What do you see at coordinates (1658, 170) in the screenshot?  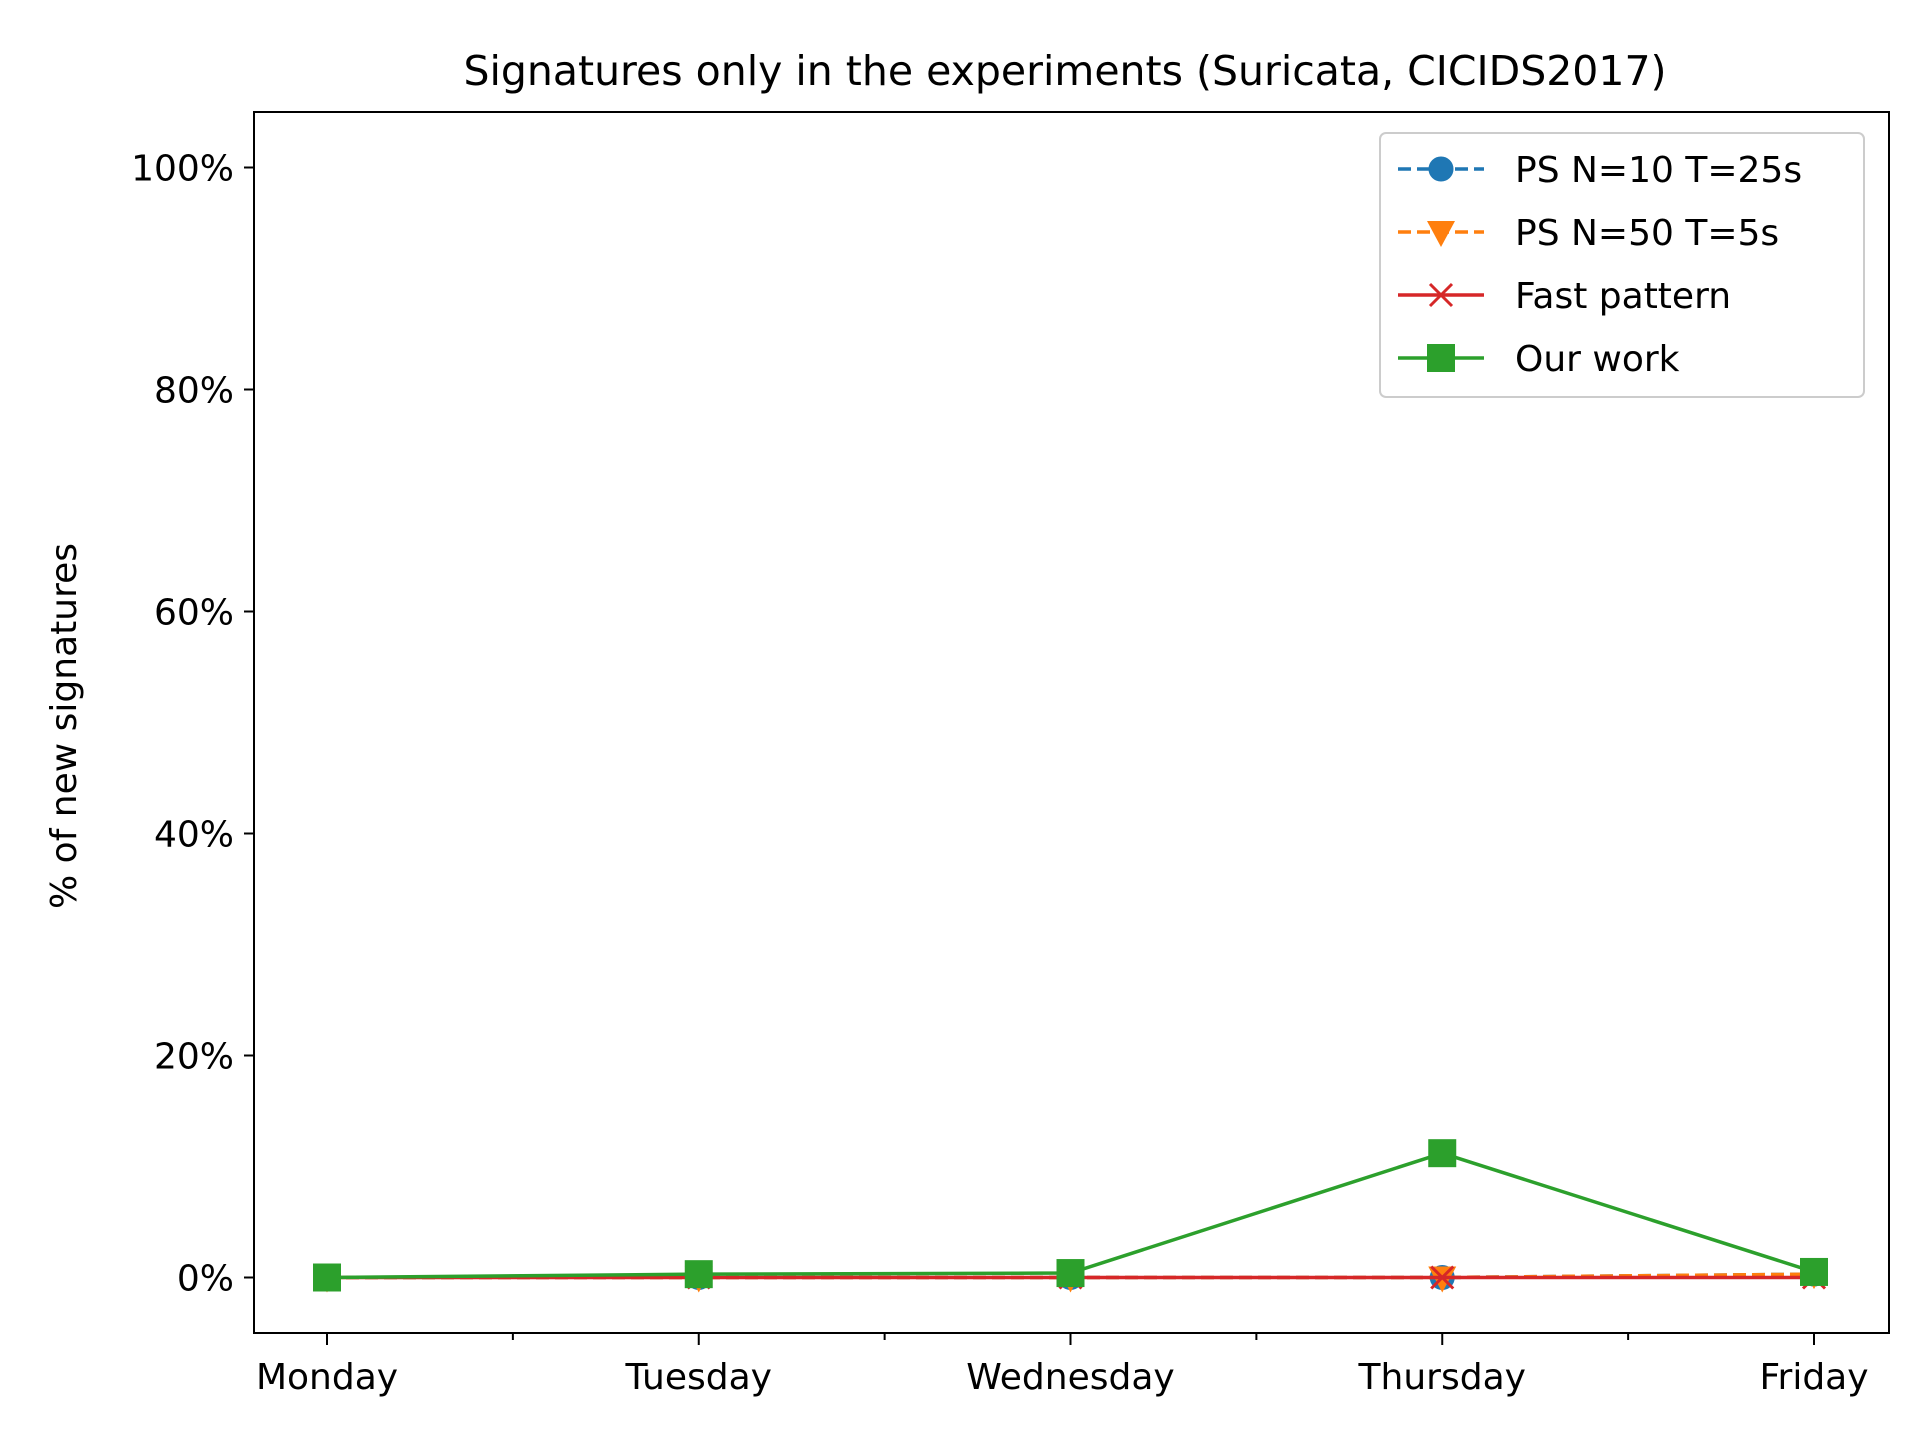 I see `legend-label: PS N=10 T=25s` at bounding box center [1658, 170].